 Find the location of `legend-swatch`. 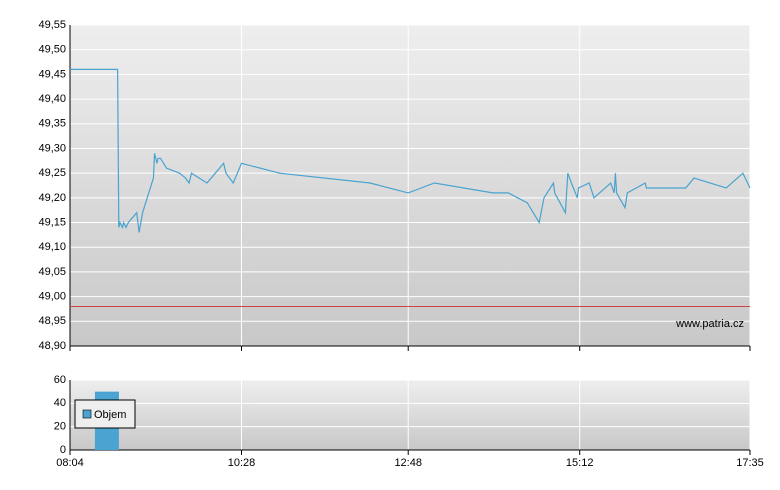

legend-swatch is located at coordinates (87, 414).